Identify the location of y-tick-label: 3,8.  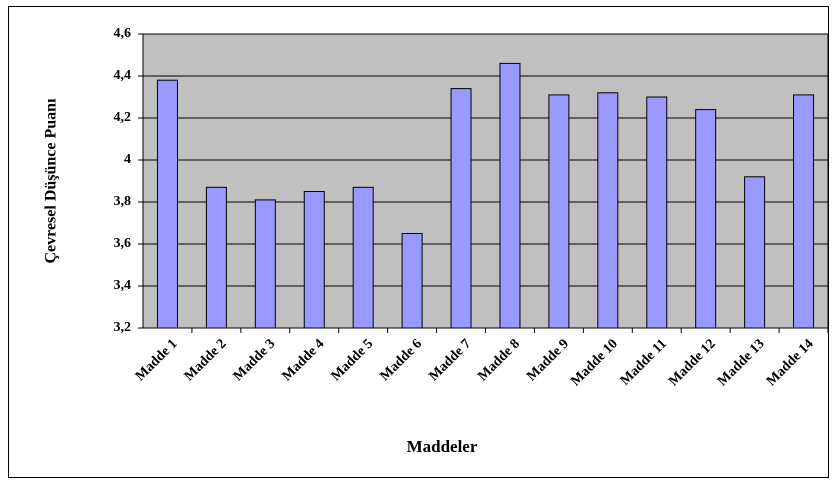
(123, 201).